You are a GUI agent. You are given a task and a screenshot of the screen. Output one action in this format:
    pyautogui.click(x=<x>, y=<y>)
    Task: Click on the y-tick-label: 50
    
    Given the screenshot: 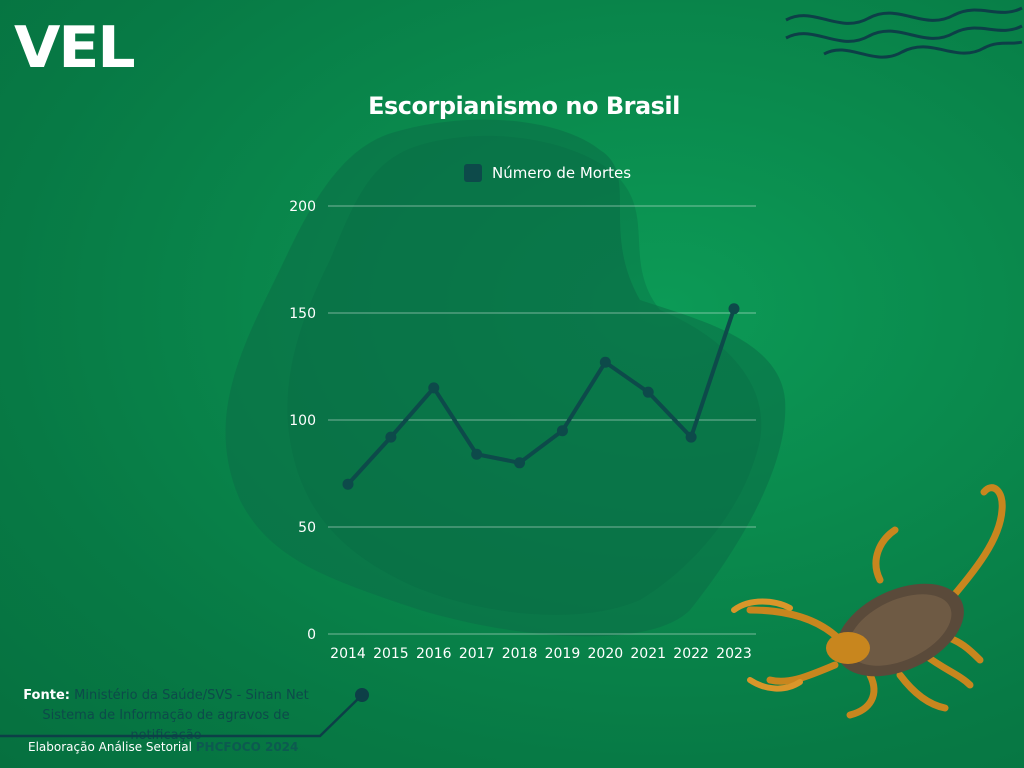 What is the action you would take?
    pyautogui.click(x=307, y=528)
    